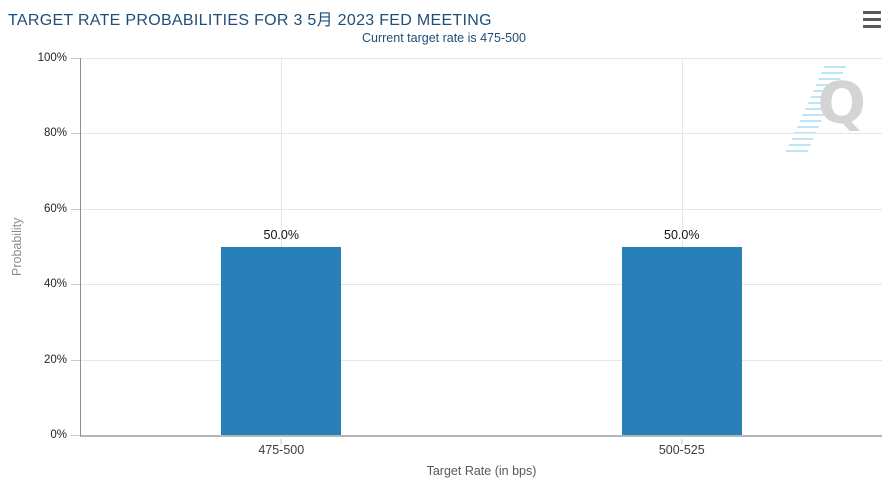 The height and width of the screenshot is (494, 888). I want to click on x-axis-title: Target Rate (in bps), so click(481, 471).